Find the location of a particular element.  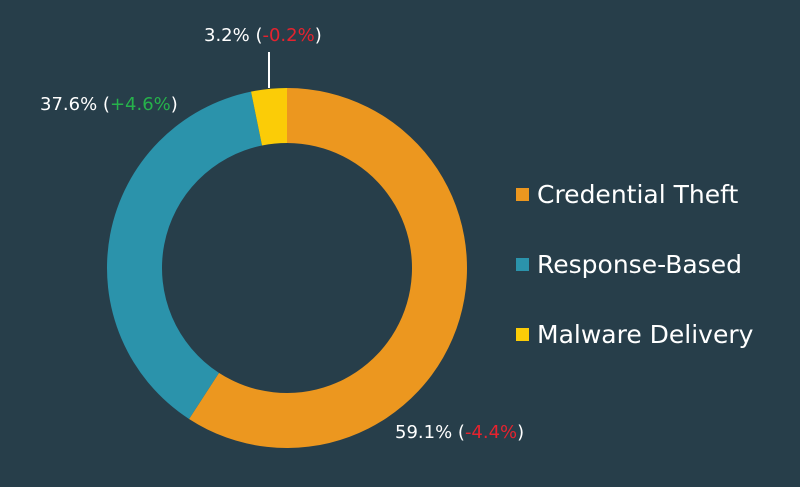

legend-label-response-based: Response-Based is located at coordinates (639, 264).